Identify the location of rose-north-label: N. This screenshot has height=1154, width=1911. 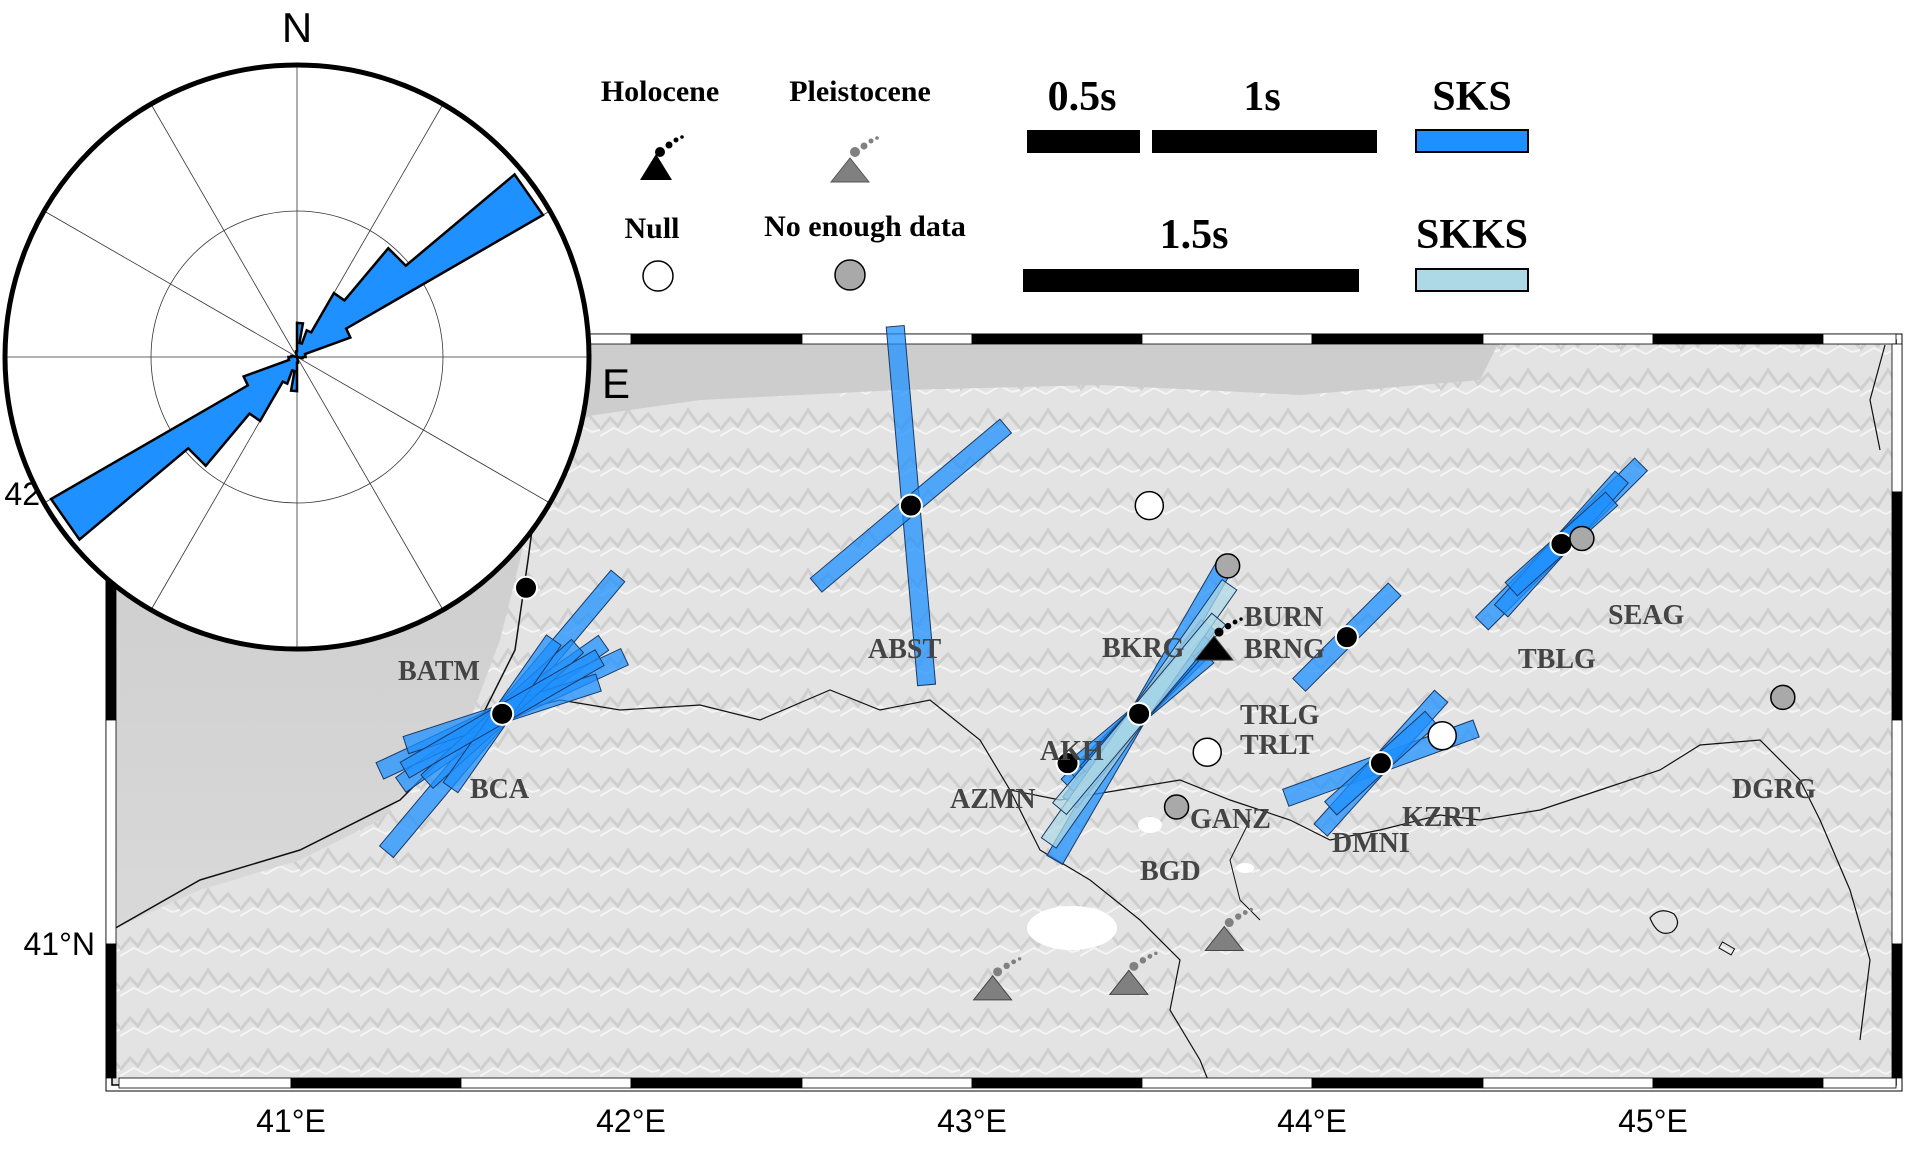
(297, 27).